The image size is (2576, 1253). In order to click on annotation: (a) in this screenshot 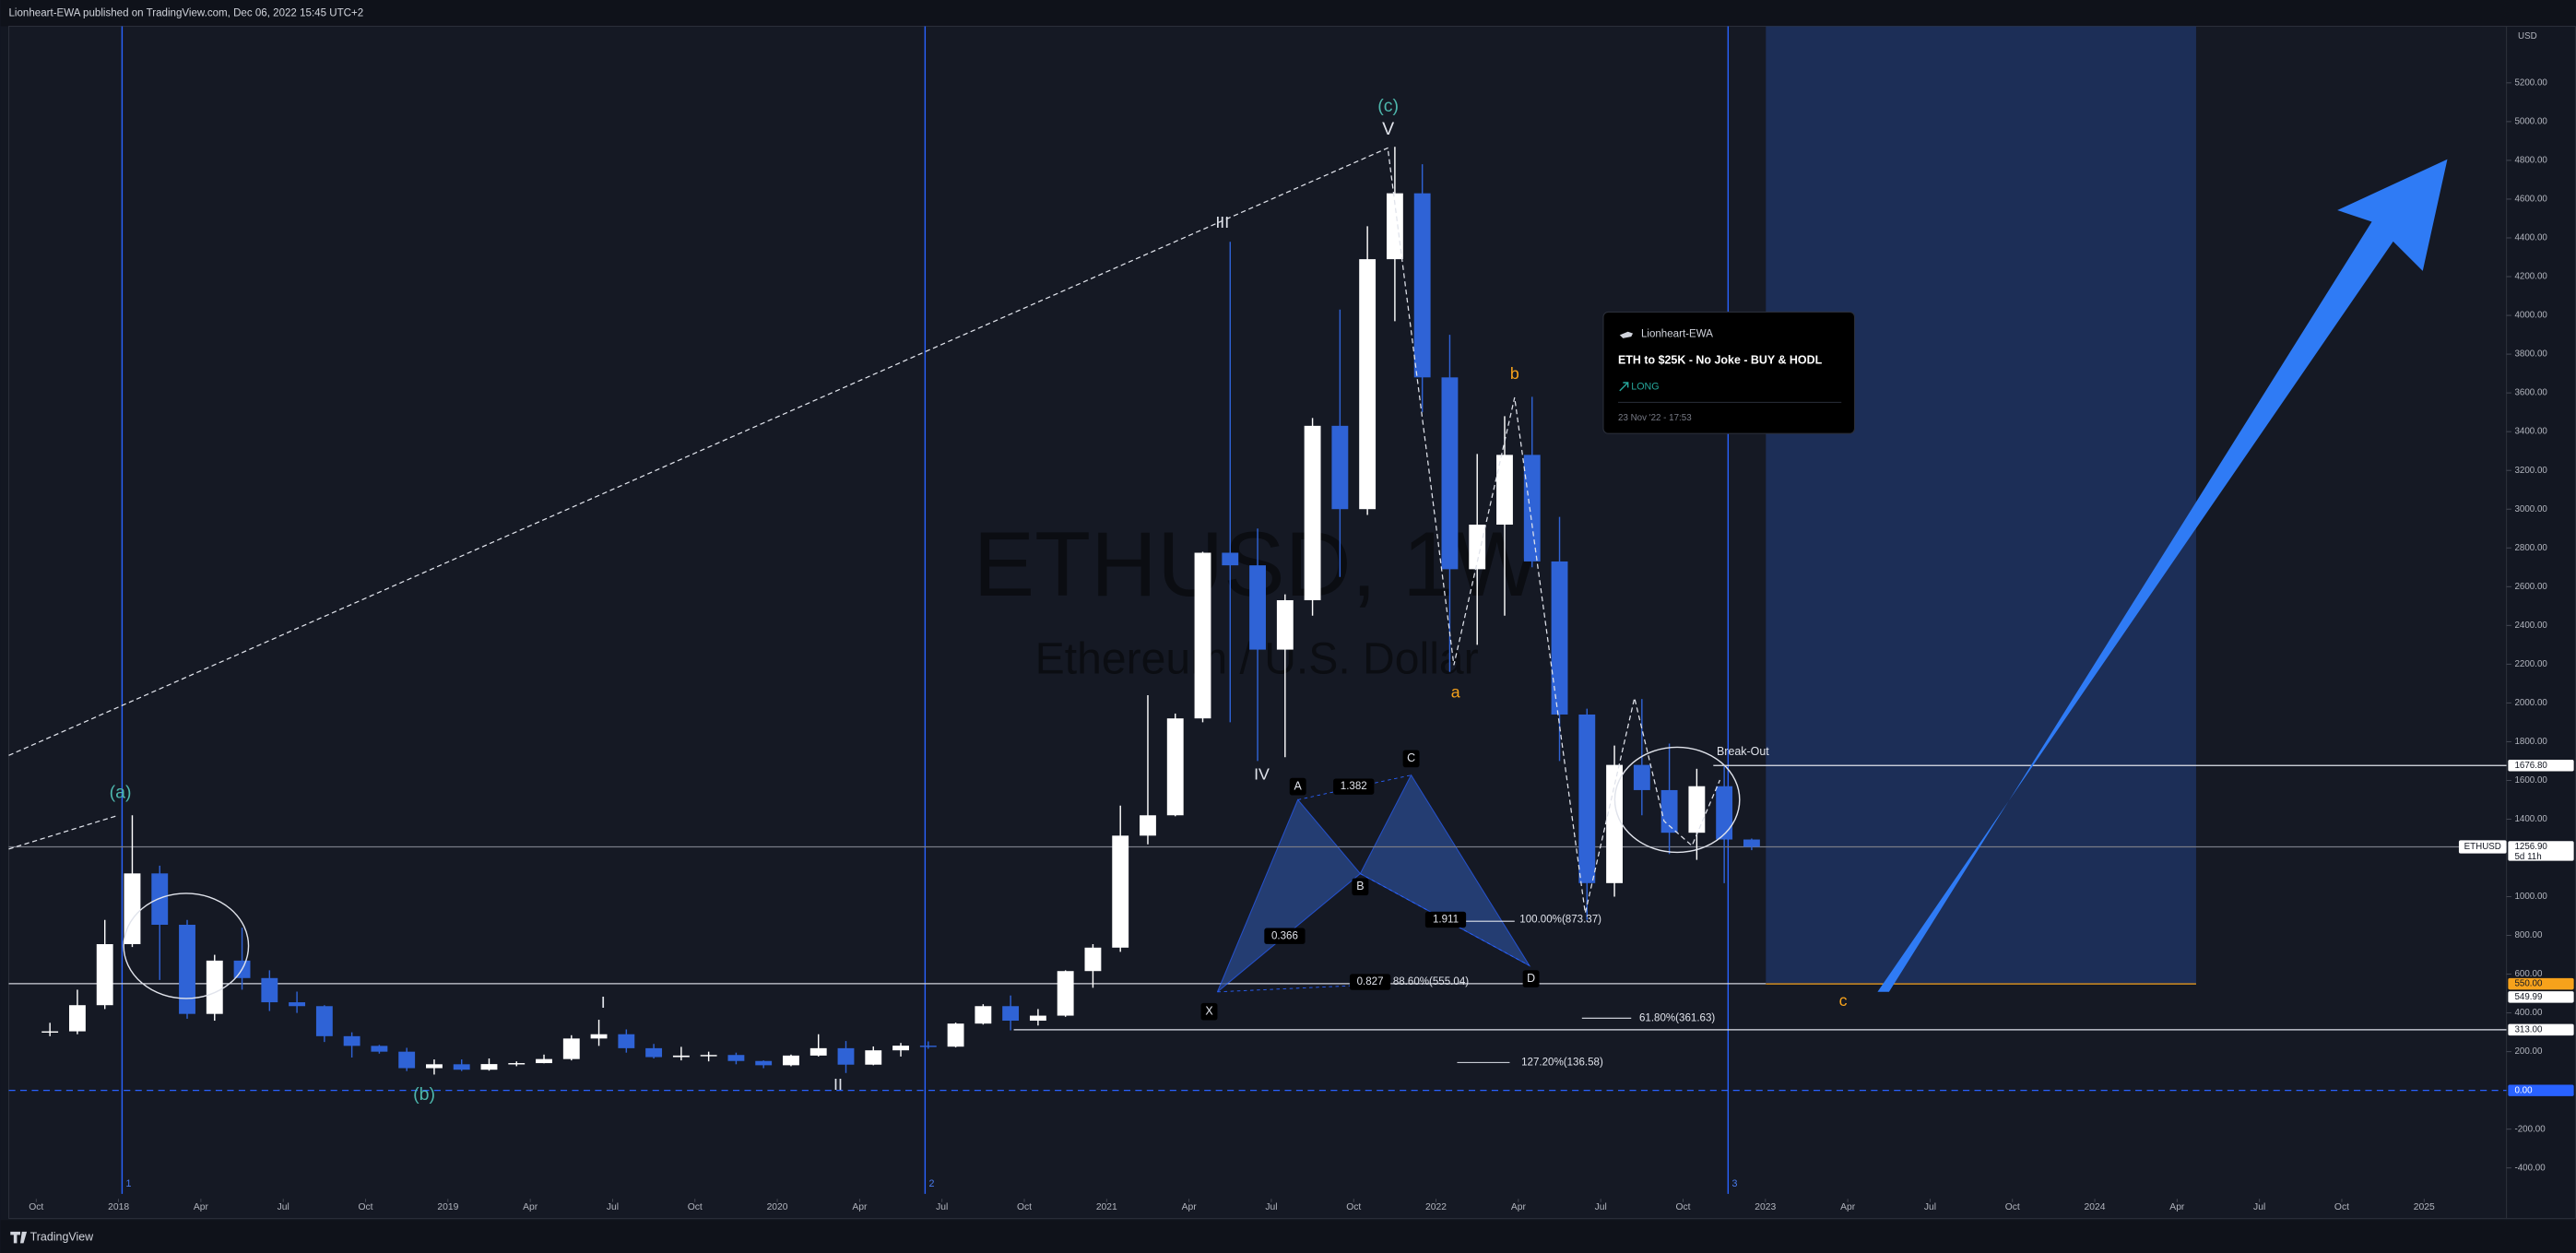, I will do `click(121, 792)`.